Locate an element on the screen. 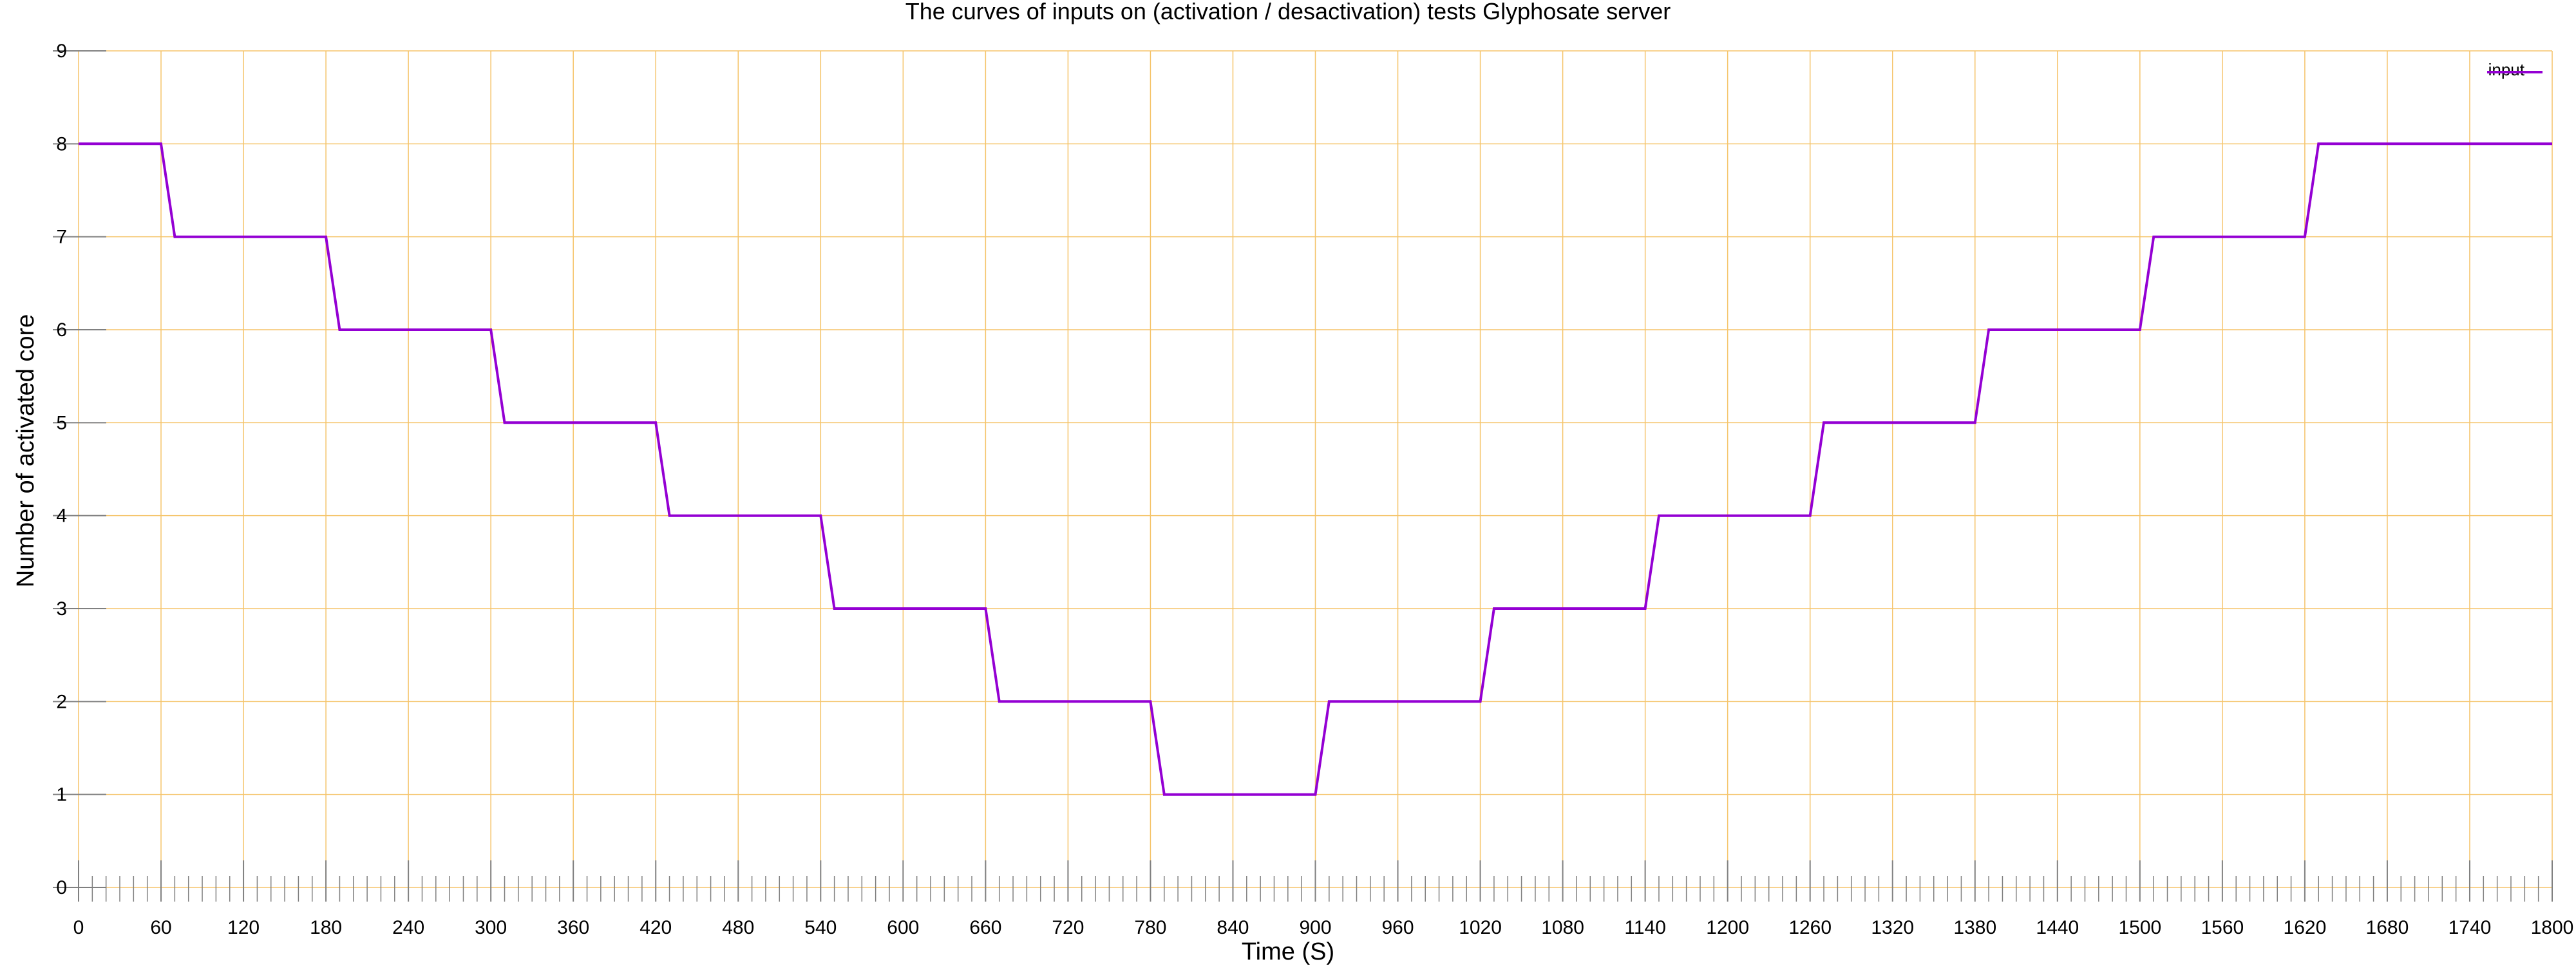 Image resolution: width=2576 pixels, height=966 pixels. x-tick-label: 1140 is located at coordinates (1645, 927).